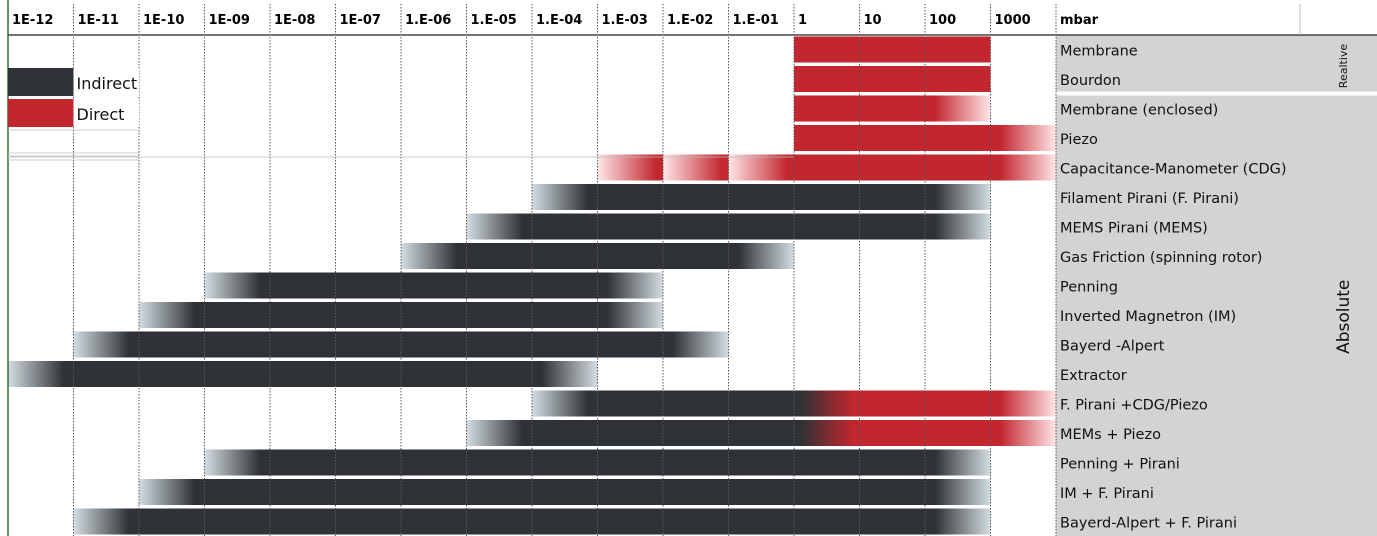 The image size is (1377, 536). Describe the element at coordinates (1148, 524) in the screenshot. I see `row-label: Bayerd-Alpert + F. Pirani` at that location.